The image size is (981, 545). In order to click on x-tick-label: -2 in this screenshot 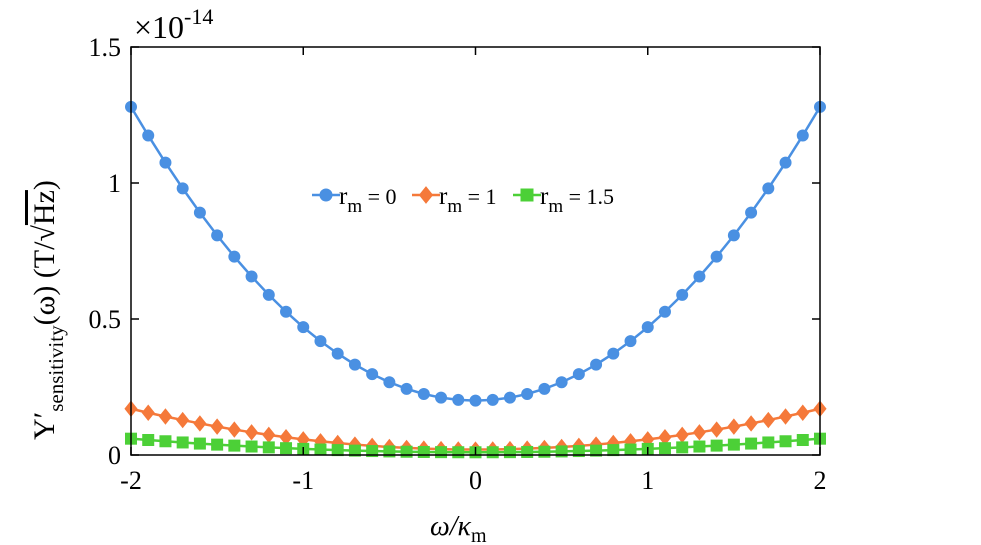, I will do `click(131, 480)`.